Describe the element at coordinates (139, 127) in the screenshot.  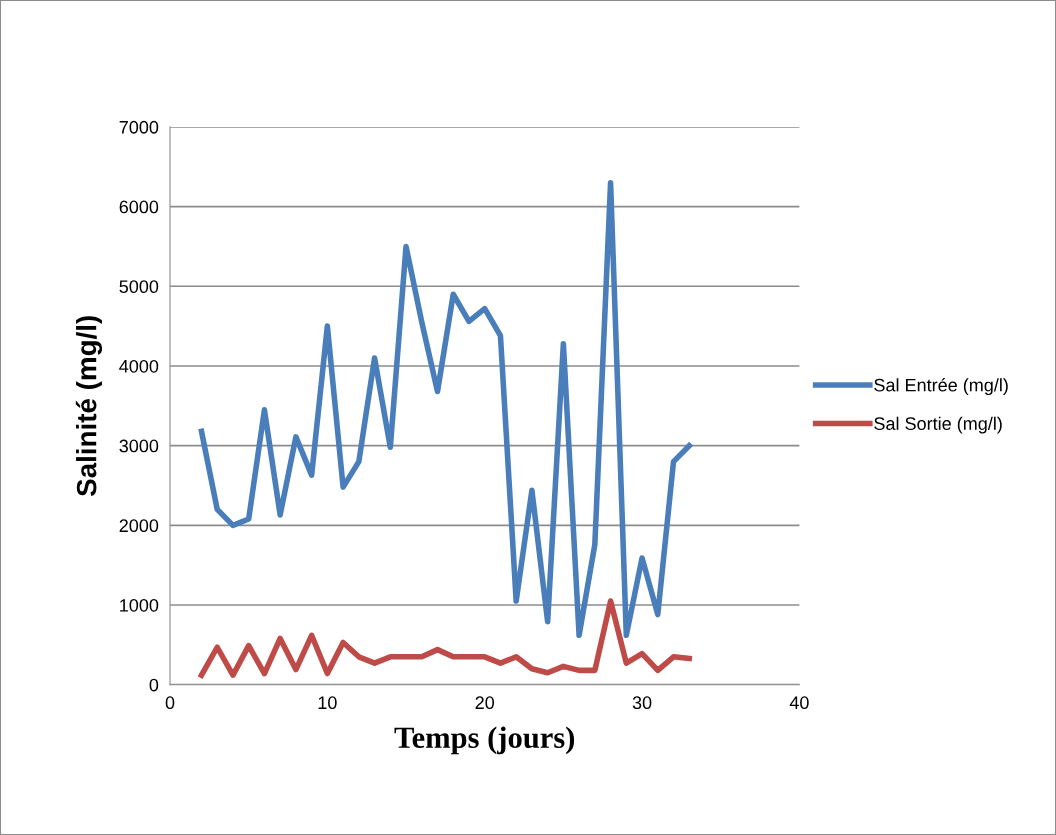
I see `y-tick-label: 7000` at that location.